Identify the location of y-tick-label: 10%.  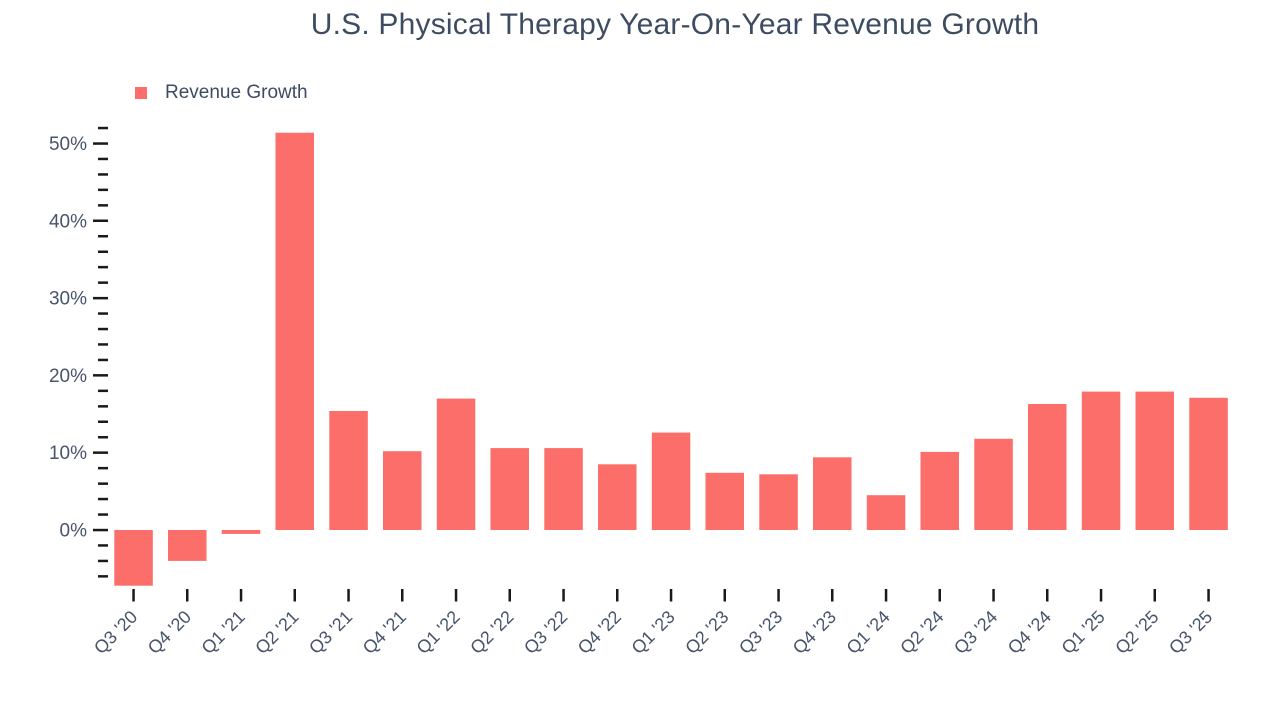
(68, 453).